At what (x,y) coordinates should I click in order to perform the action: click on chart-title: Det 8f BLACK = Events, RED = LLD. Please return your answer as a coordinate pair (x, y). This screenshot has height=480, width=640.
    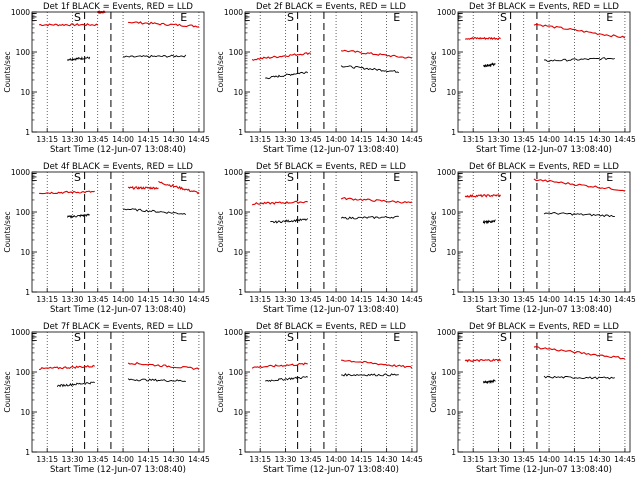
    Looking at the image, I should click on (331, 327).